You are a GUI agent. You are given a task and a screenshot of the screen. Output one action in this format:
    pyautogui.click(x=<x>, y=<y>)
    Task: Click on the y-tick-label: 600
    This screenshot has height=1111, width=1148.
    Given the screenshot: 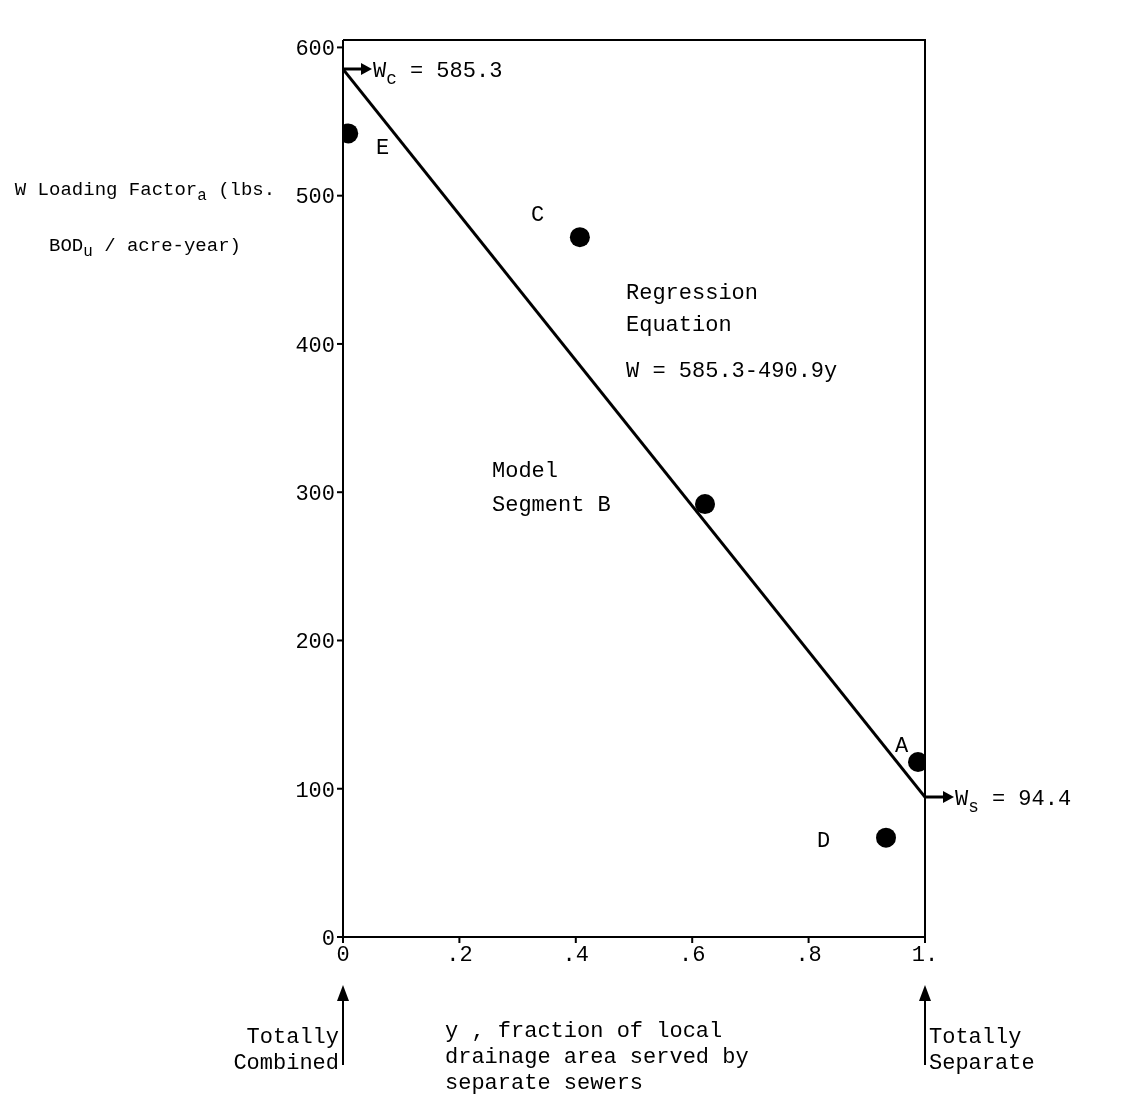 What is the action you would take?
    pyautogui.click(x=315, y=50)
    